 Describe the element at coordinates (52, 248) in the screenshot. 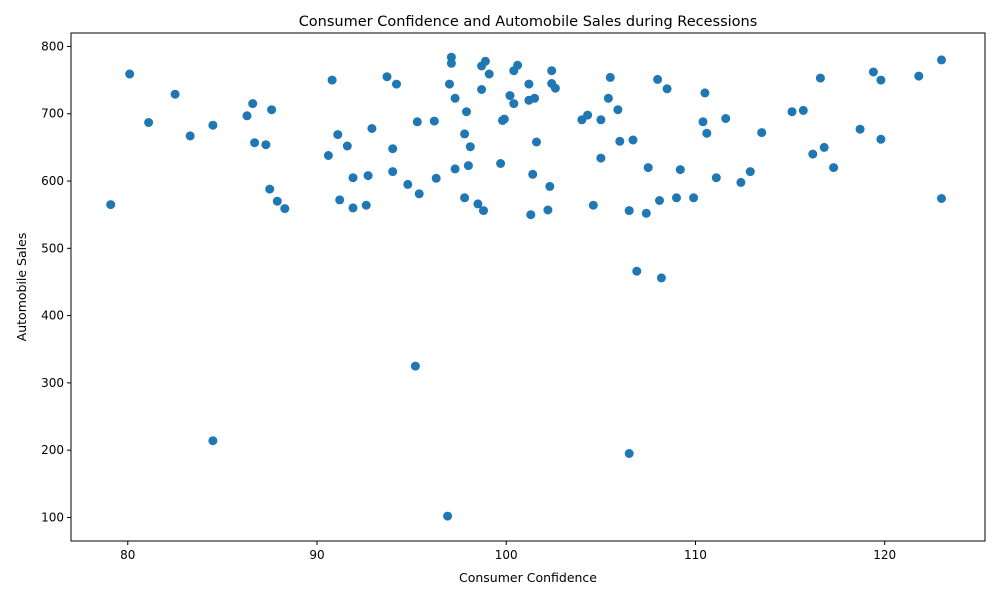

I see `y-tick-label: 500` at that location.